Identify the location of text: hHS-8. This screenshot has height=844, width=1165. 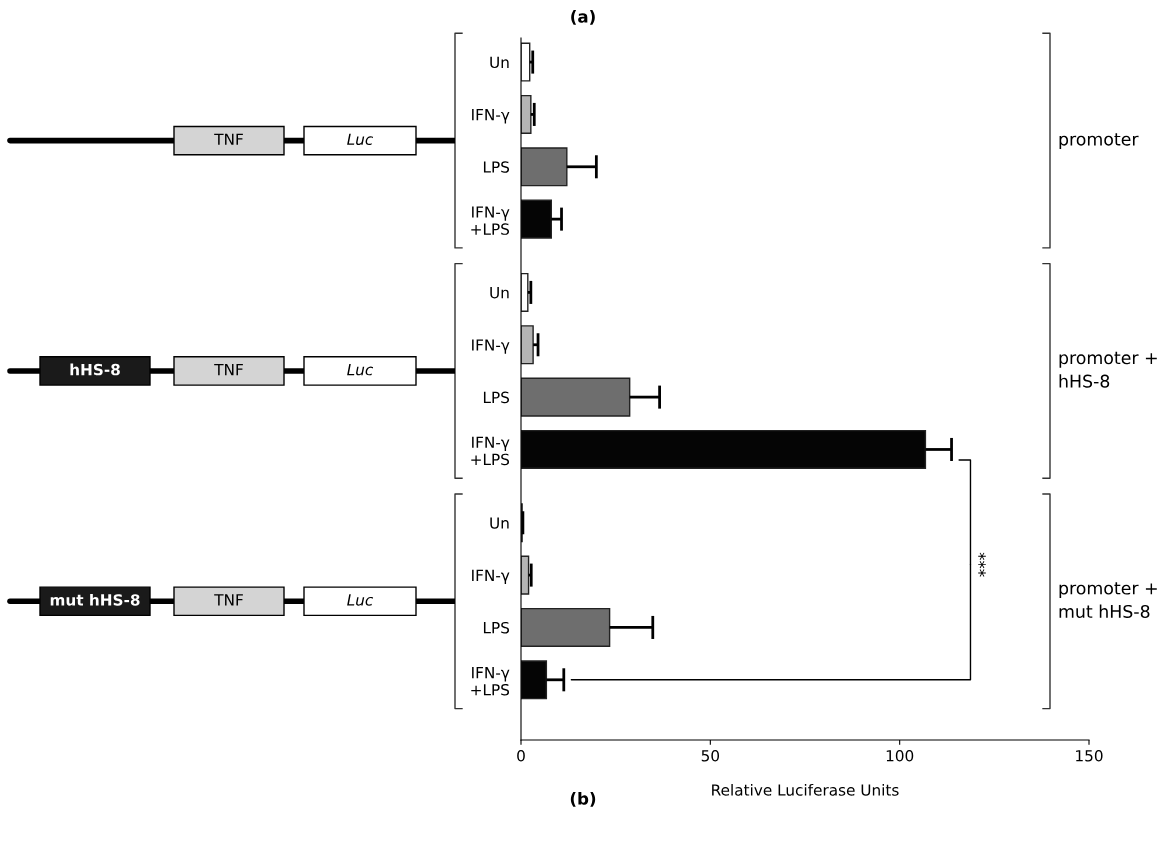
(95, 369).